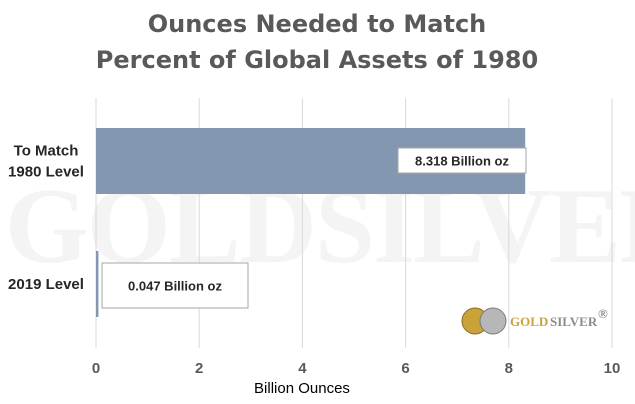 The width and height of the screenshot is (635, 404). Describe the element at coordinates (529, 321) in the screenshot. I see `logo-gold-text: GOLD` at that location.